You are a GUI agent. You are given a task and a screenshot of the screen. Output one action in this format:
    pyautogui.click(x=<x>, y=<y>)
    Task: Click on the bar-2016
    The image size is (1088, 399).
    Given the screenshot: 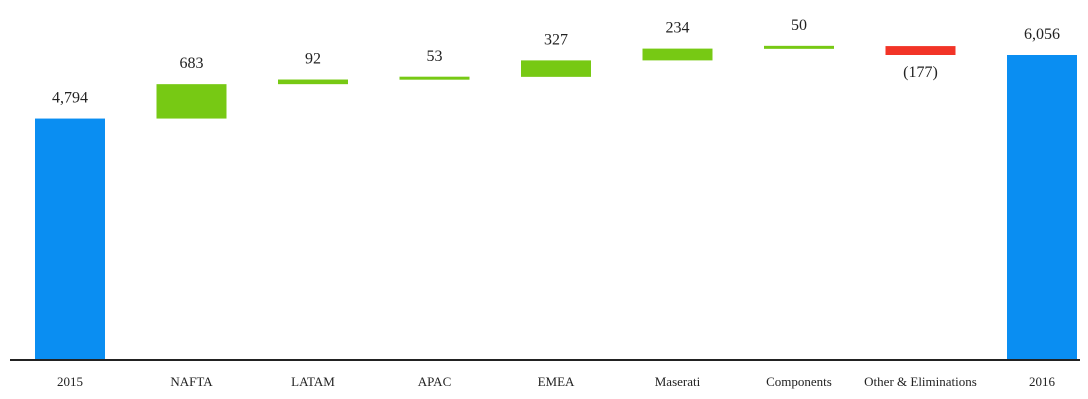 What is the action you would take?
    pyautogui.click(x=1042, y=207)
    